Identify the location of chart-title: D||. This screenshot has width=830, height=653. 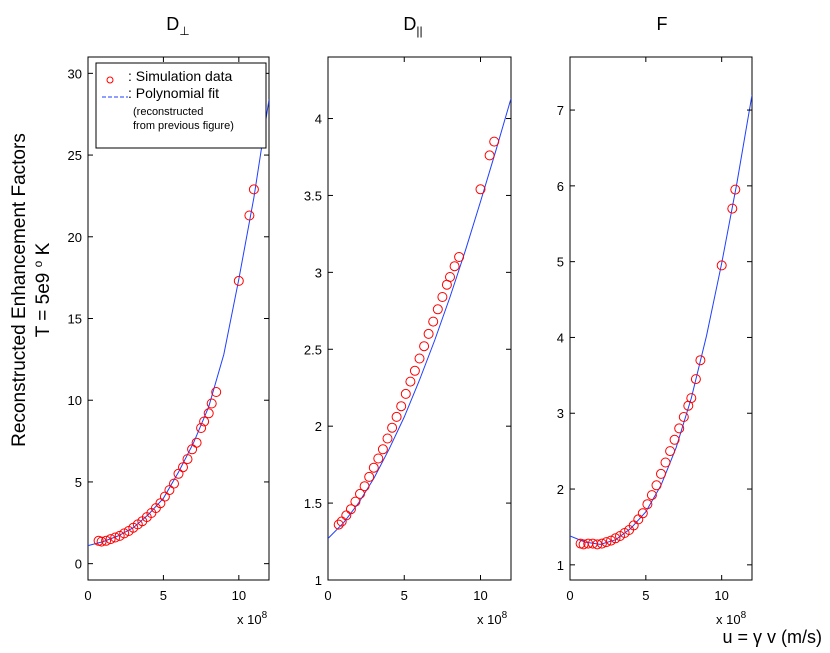
(412, 26).